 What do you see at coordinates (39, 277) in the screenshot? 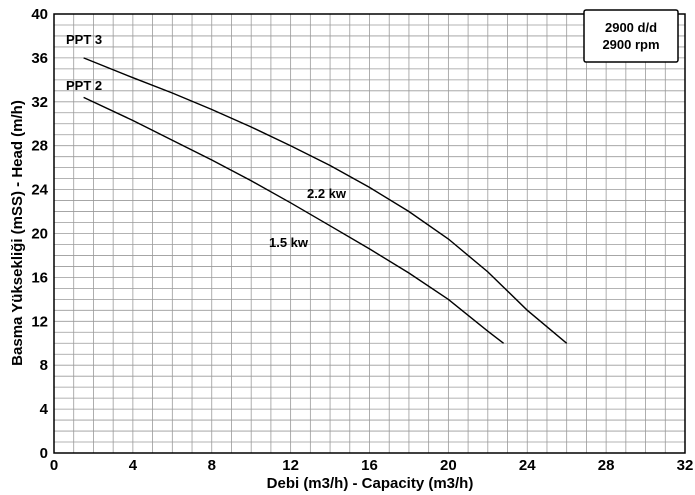
I see `y-tick-label: 16` at bounding box center [39, 277].